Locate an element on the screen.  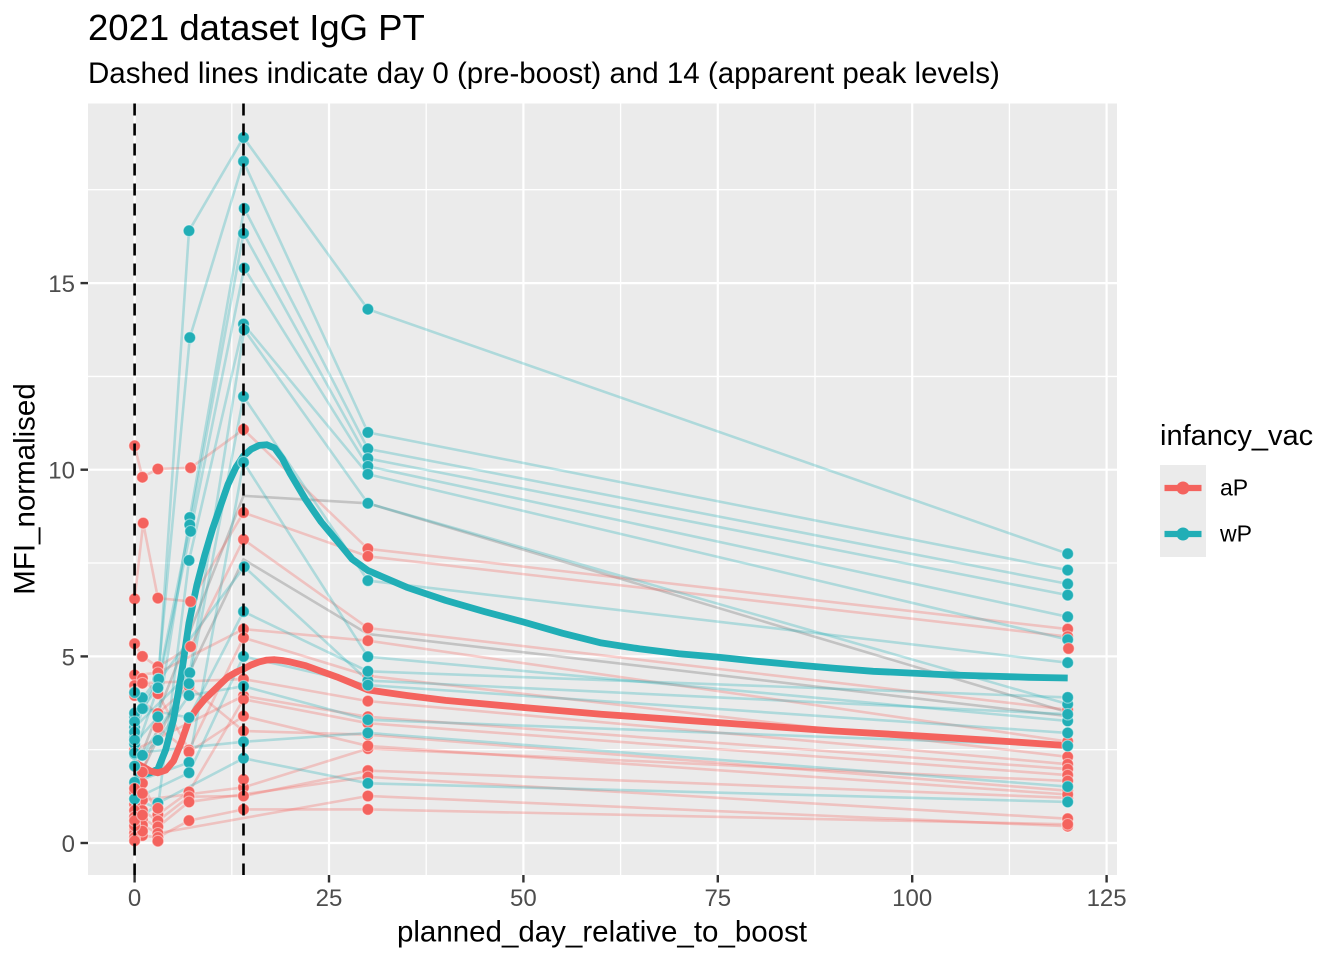
svg-text: aP is located at coordinates (1234, 488).